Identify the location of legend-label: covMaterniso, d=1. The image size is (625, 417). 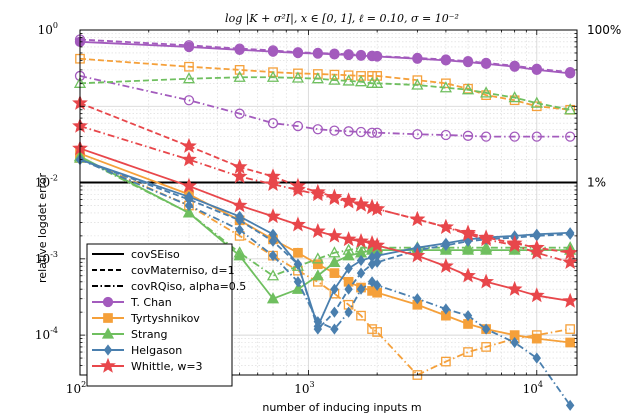
(183, 270).